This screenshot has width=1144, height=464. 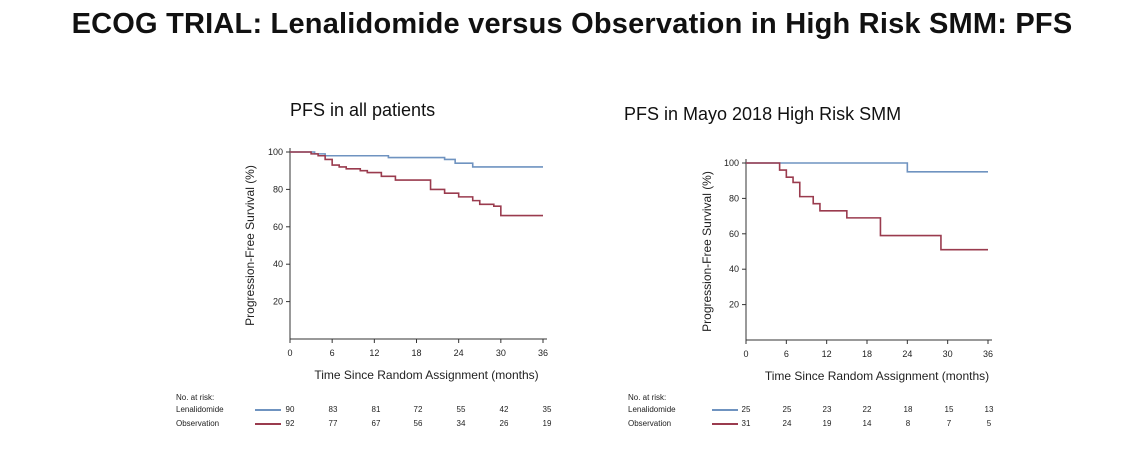 I want to click on risk-count-observation: 14, so click(x=867, y=423).